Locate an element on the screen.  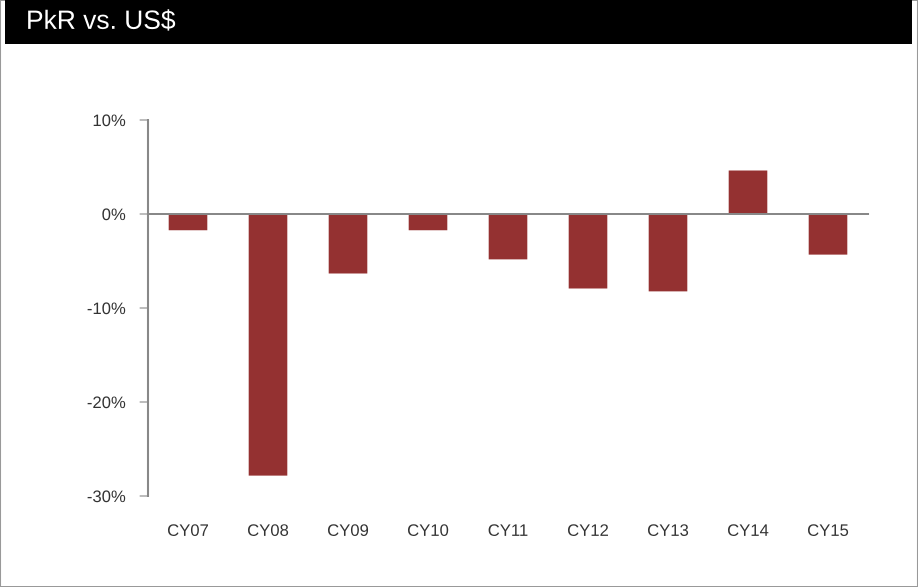
x-tick-label: CY09 is located at coordinates (348, 530).